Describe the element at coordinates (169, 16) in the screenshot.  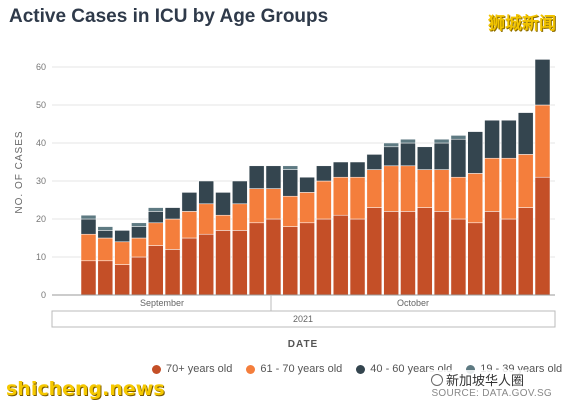
I see `chart-title: Active Cases in ICU by Age Groups` at that location.